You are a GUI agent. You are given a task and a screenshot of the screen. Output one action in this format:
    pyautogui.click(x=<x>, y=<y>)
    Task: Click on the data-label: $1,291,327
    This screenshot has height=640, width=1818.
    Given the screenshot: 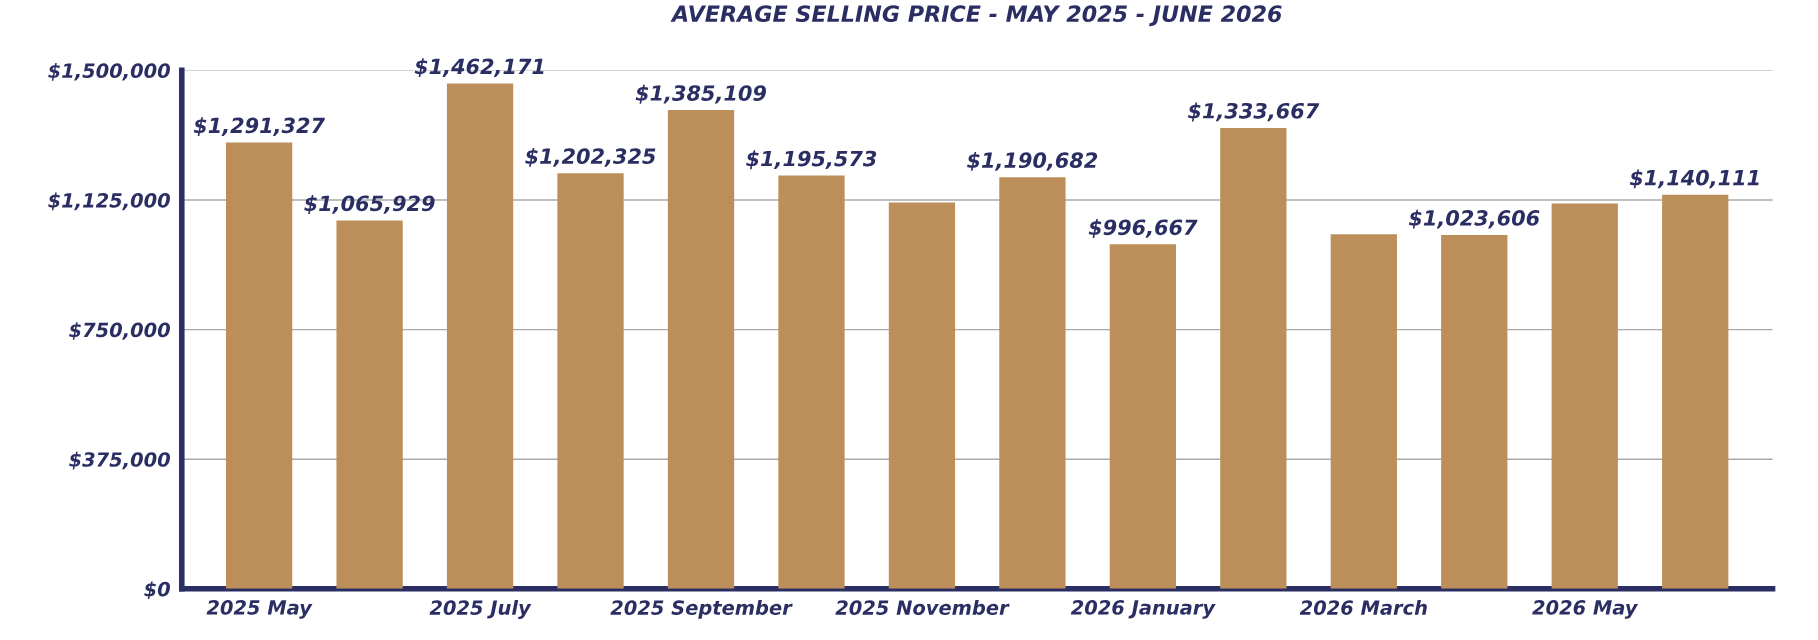 What is the action you would take?
    pyautogui.click(x=259, y=127)
    